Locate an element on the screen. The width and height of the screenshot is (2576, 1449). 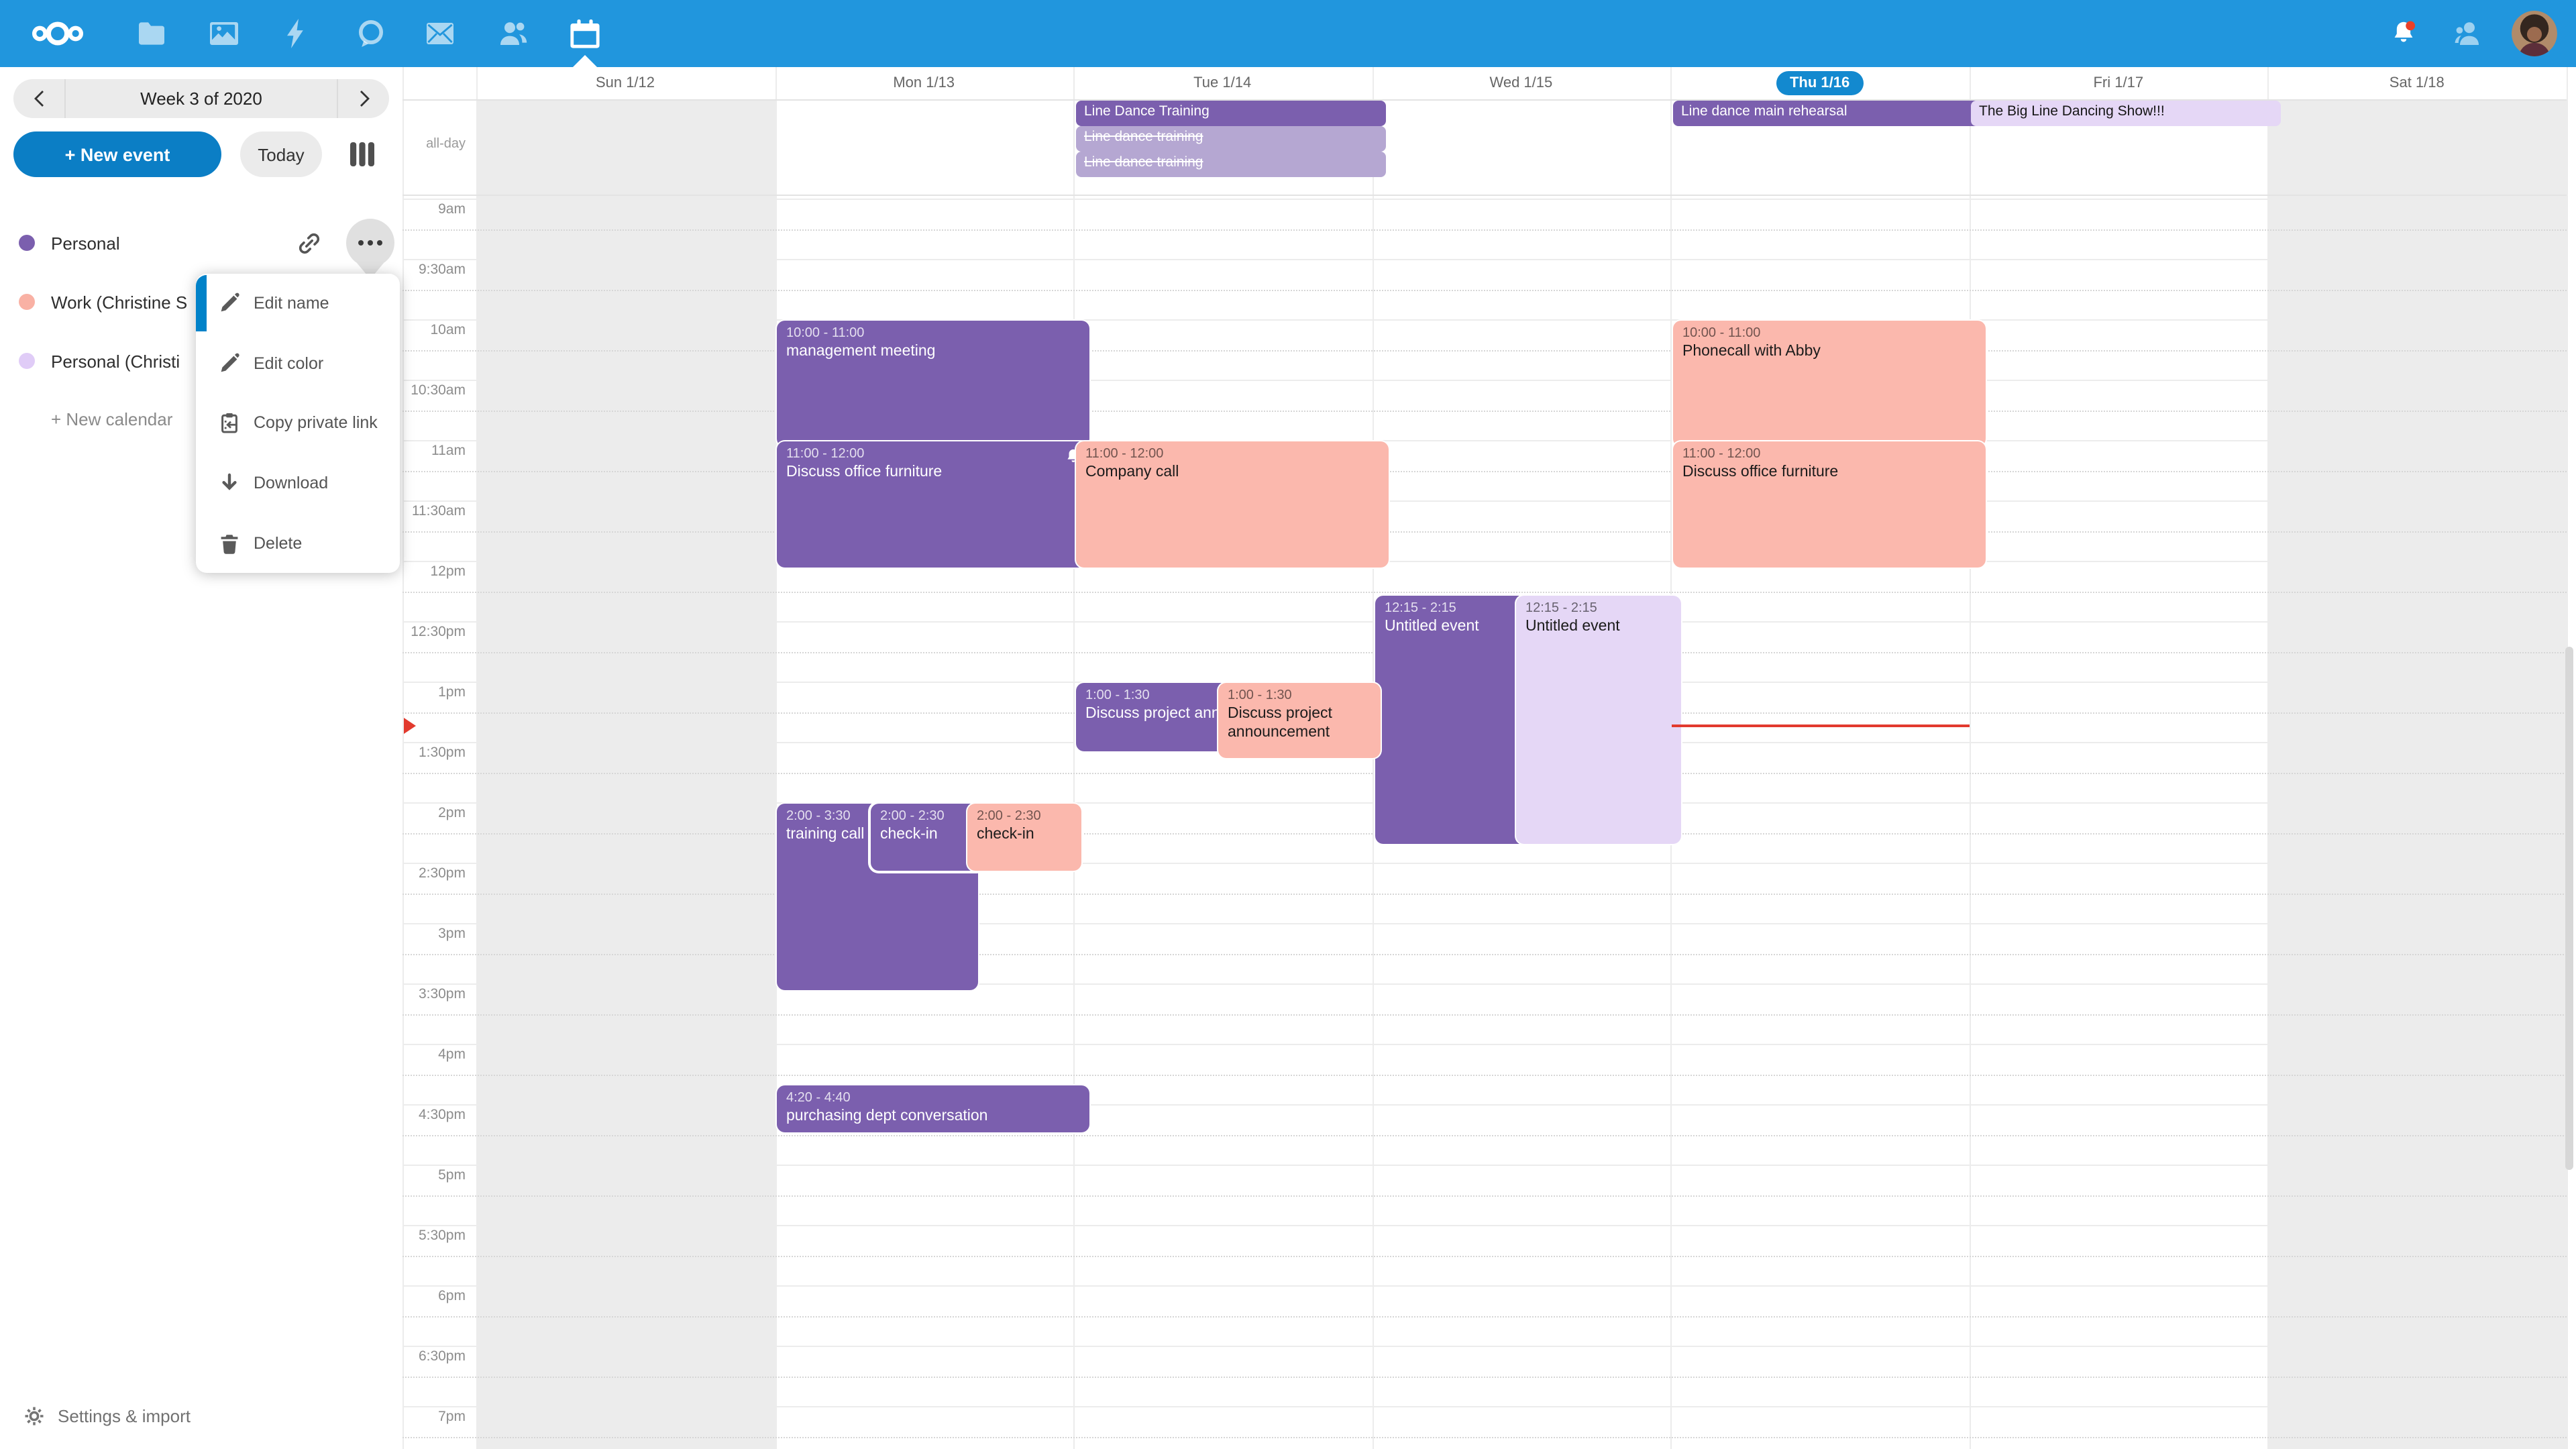
new-event-button: + New event is located at coordinates (117, 154).